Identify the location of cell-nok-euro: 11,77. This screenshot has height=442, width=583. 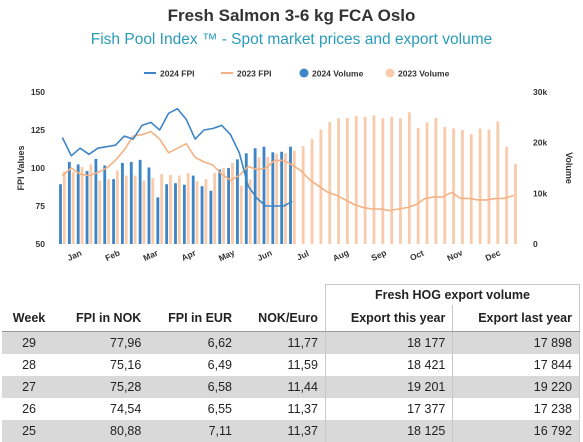
(282, 342).